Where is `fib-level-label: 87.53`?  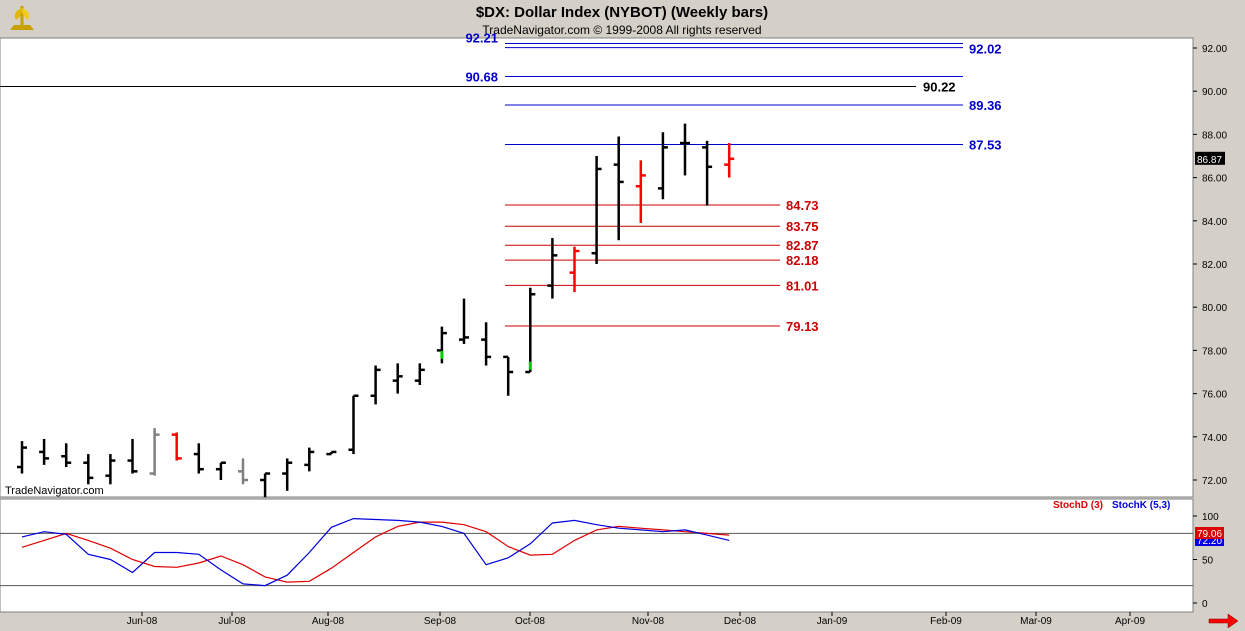
fib-level-label: 87.53 is located at coordinates (985, 145).